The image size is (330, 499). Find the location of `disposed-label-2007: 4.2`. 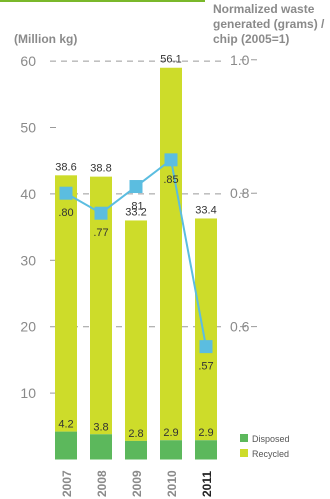

disposed-label-2007: 4.2 is located at coordinates (65, 425).